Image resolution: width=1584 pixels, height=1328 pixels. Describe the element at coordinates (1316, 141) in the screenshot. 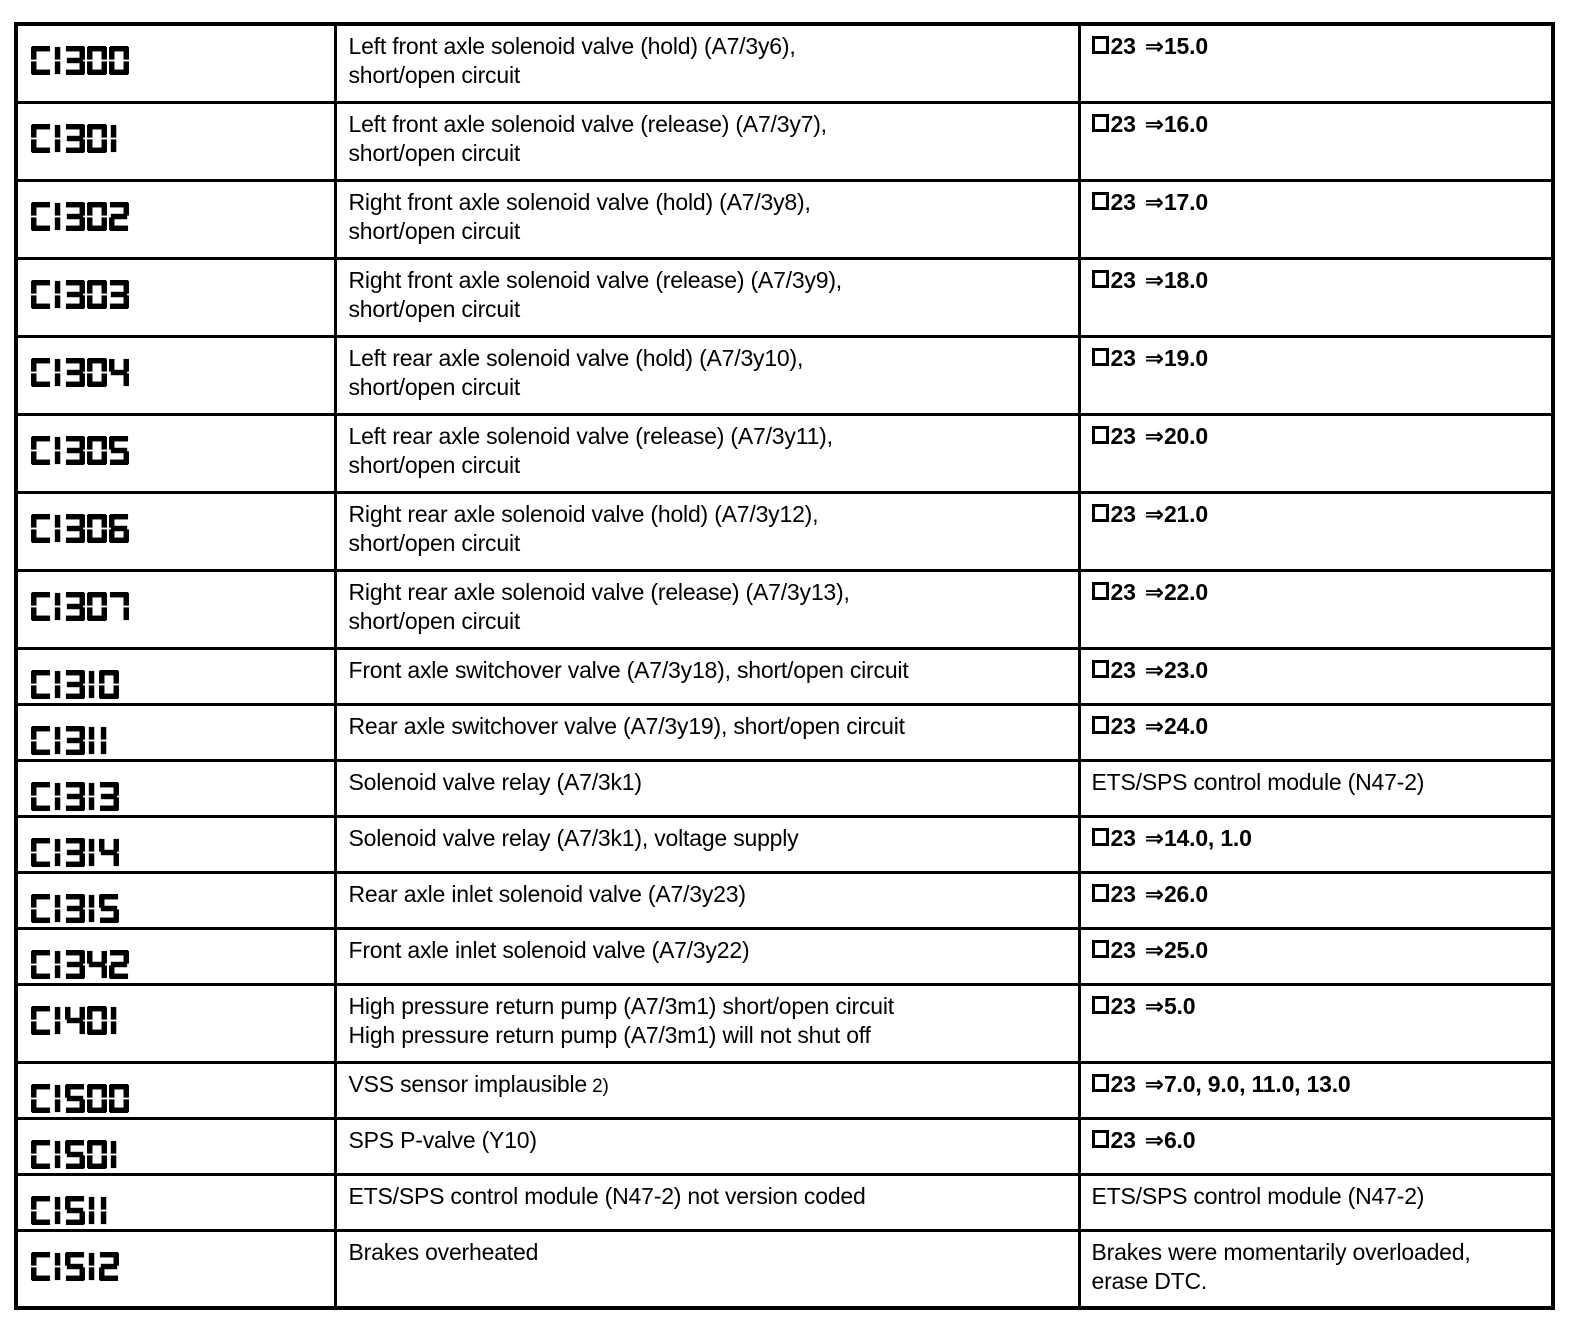

I see `dtc-test-step: 23 ⇒16.0` at that location.